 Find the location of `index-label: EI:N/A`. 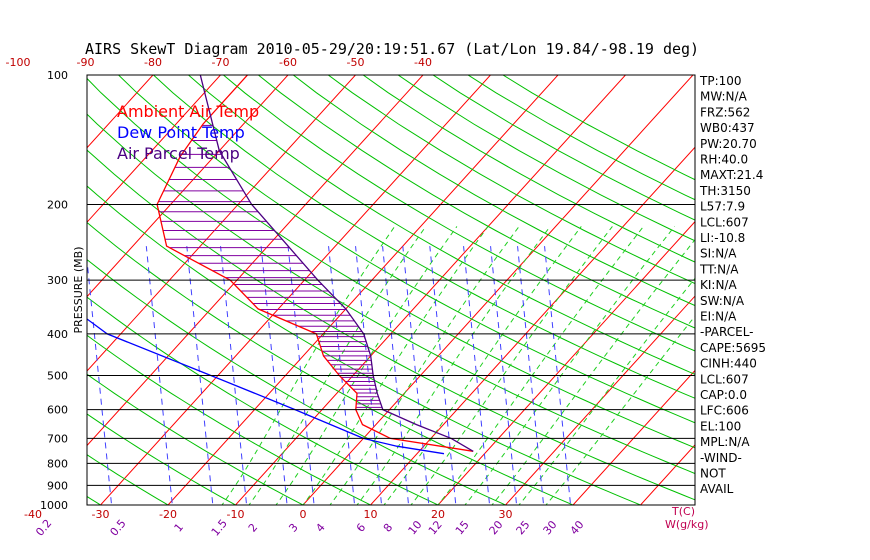

index-label: EI:N/A is located at coordinates (718, 317).